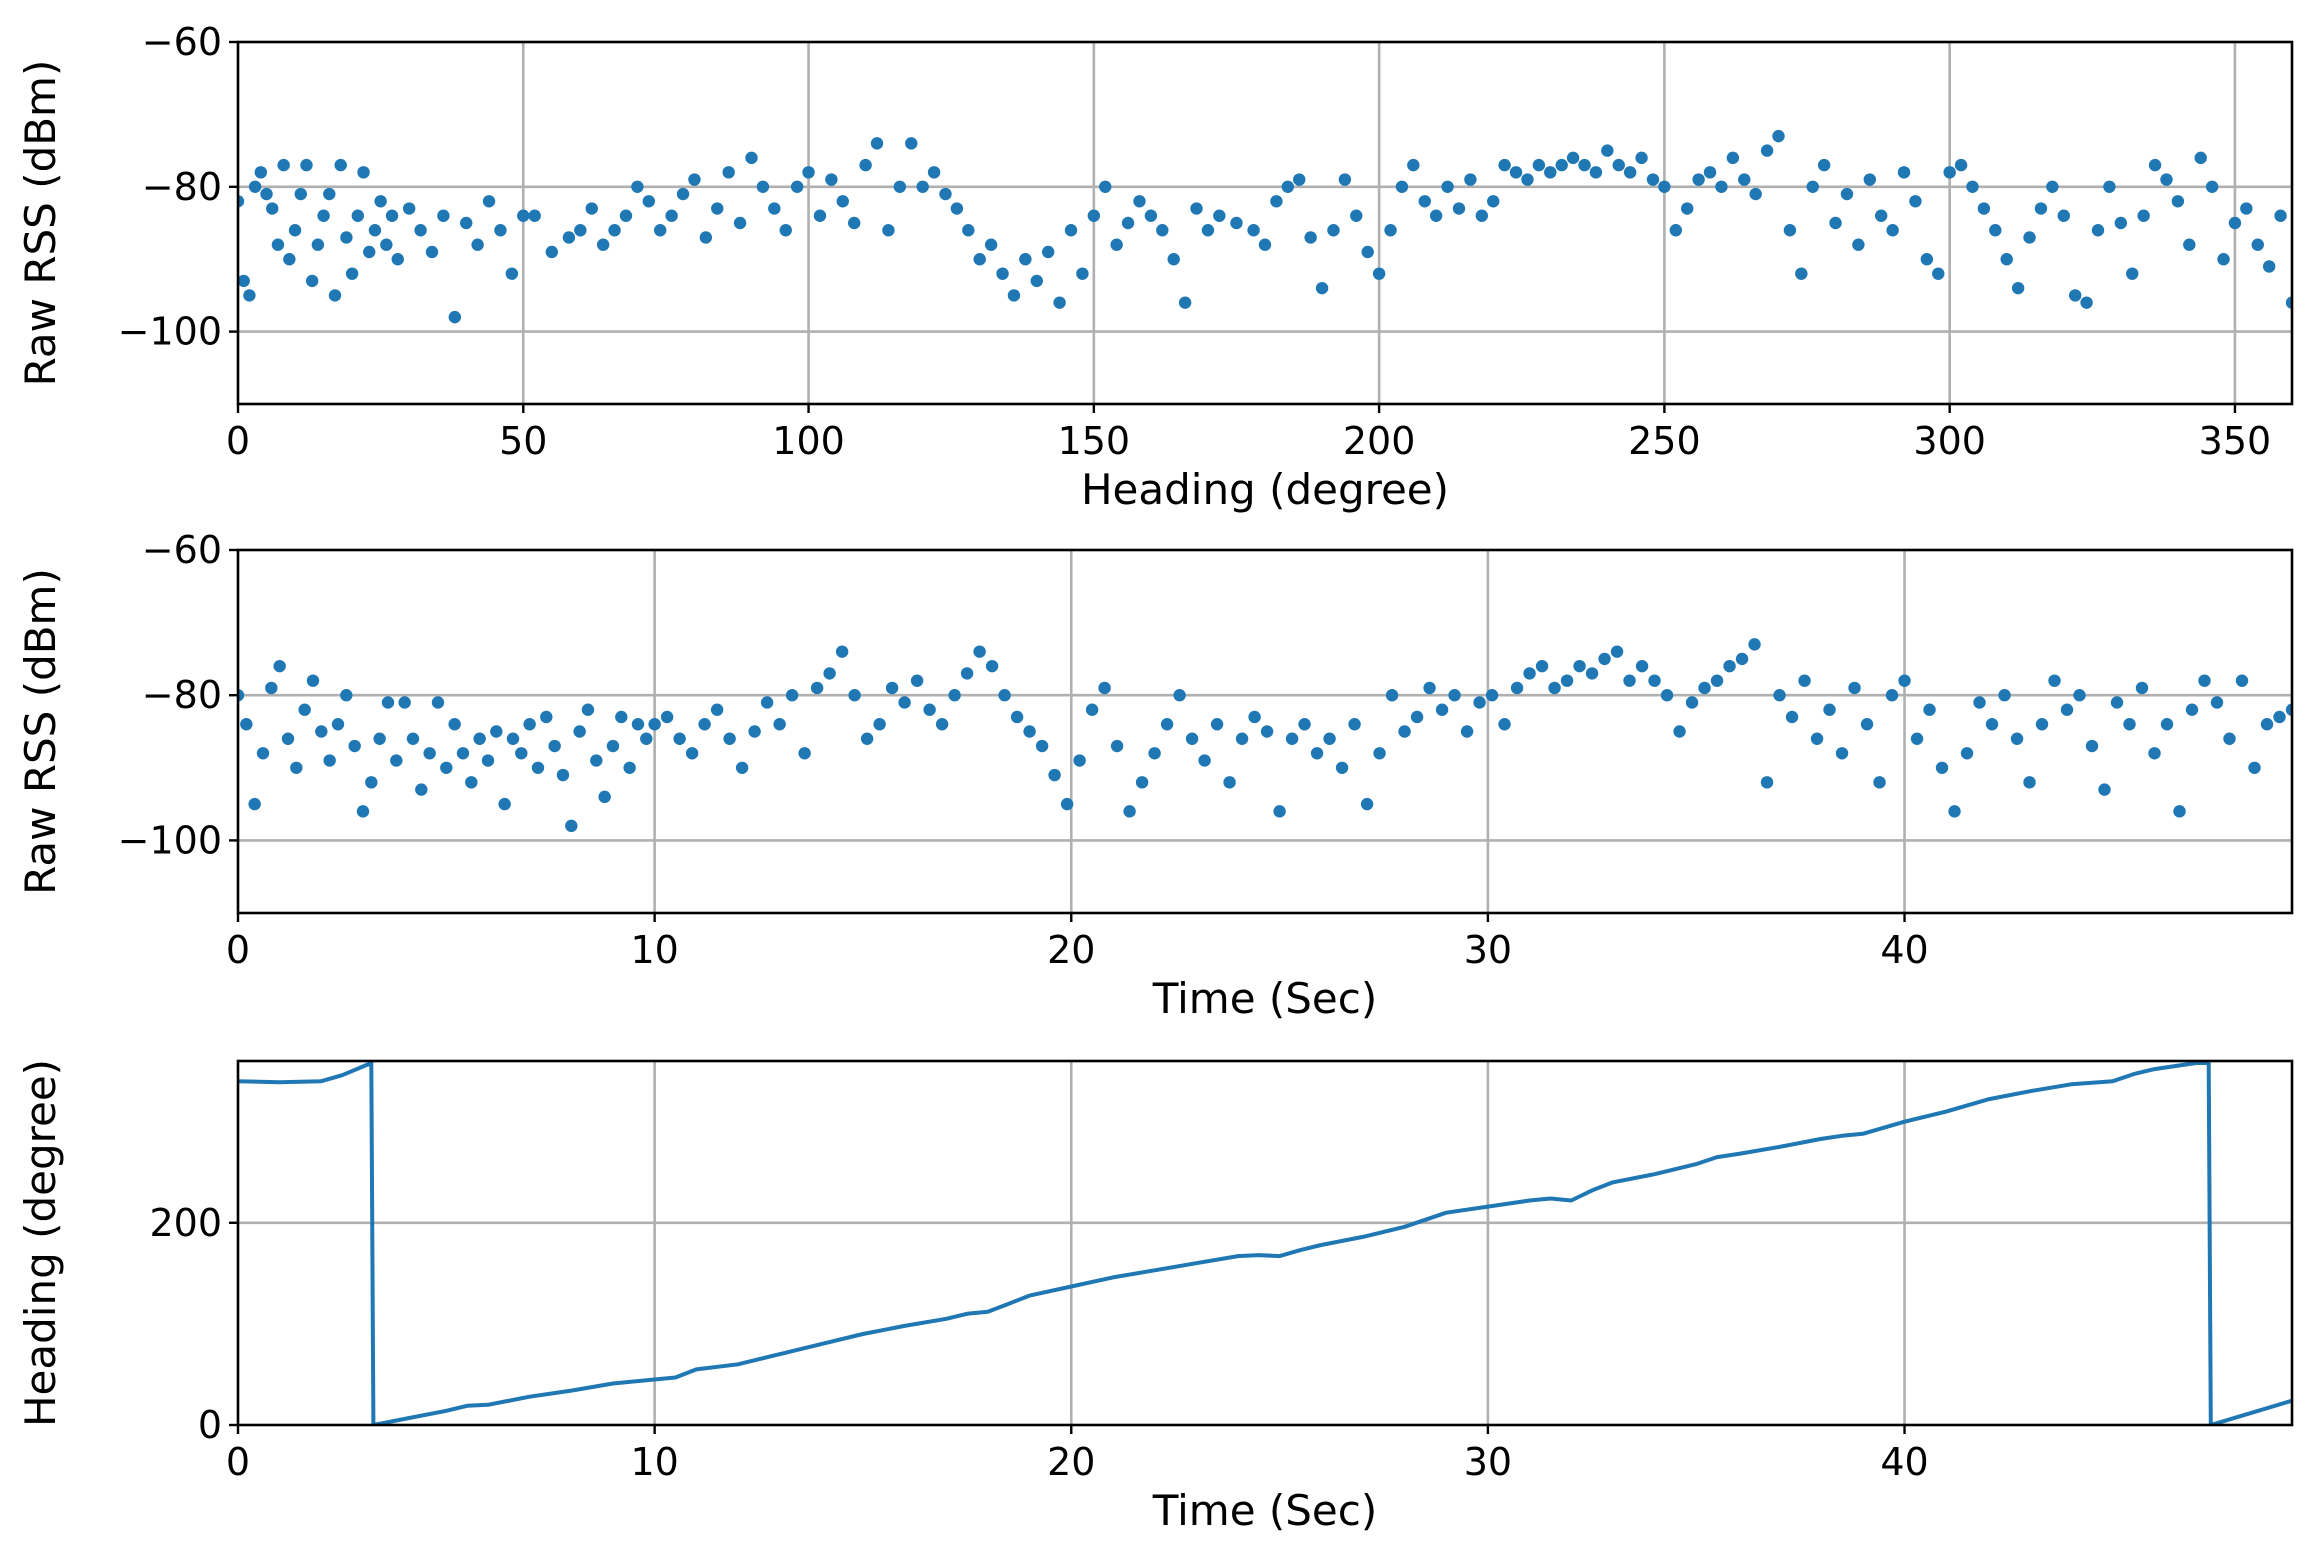  I want to click on x-tick-label: 350, so click(2235, 441).